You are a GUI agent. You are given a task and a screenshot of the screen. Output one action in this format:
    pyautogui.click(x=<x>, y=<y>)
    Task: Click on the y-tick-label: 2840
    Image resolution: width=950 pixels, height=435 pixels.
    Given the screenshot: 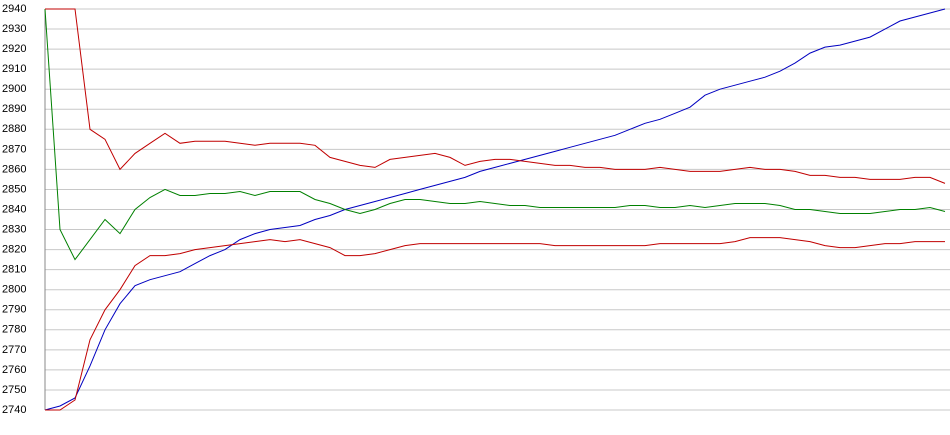 What is the action you would take?
    pyautogui.click(x=14, y=209)
    